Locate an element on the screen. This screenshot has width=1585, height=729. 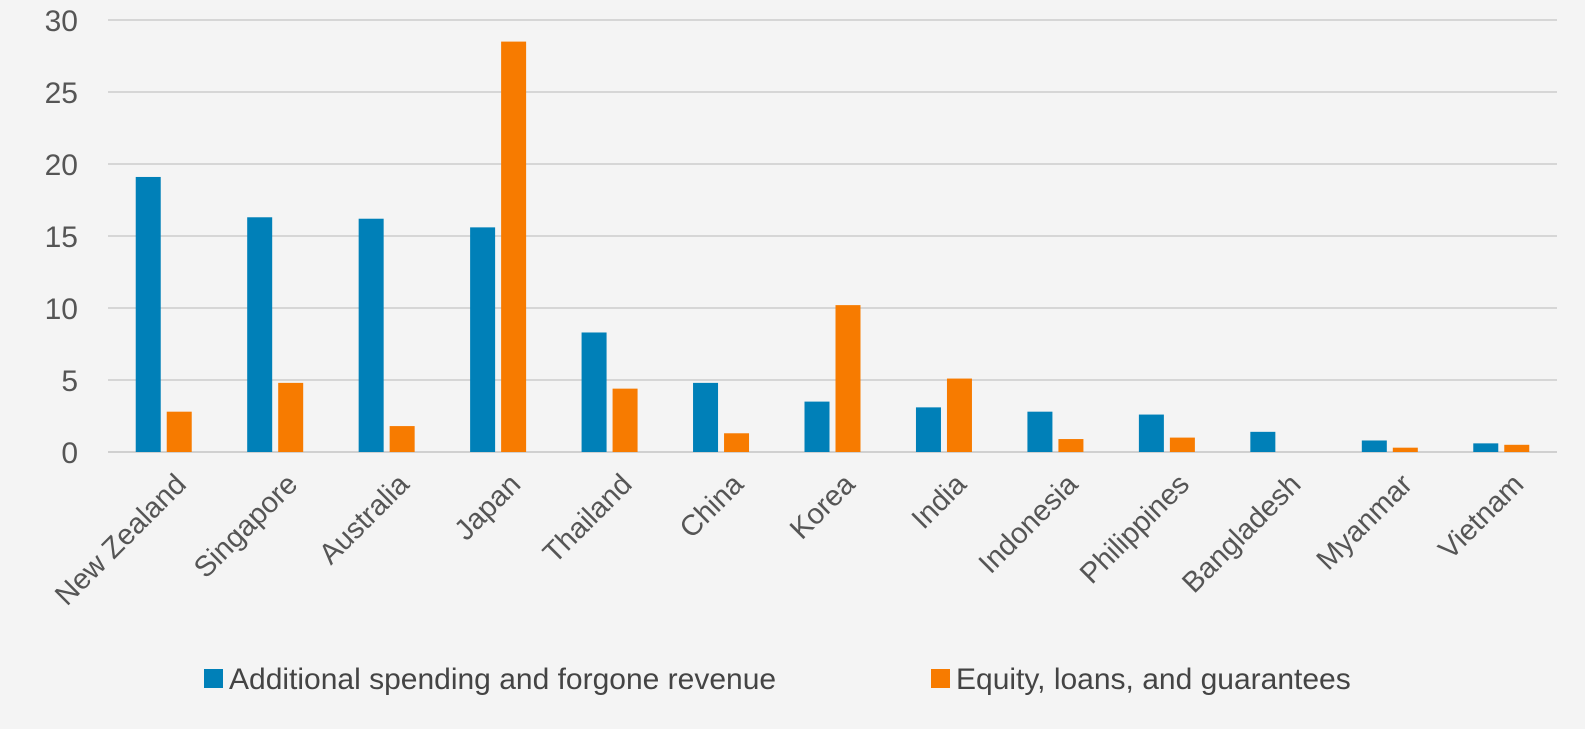
x-category-label: Vietnam is located at coordinates (1481, 516).